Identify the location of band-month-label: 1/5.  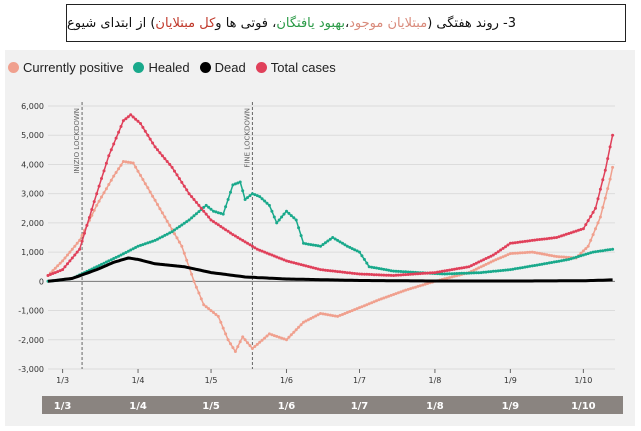
(211, 406).